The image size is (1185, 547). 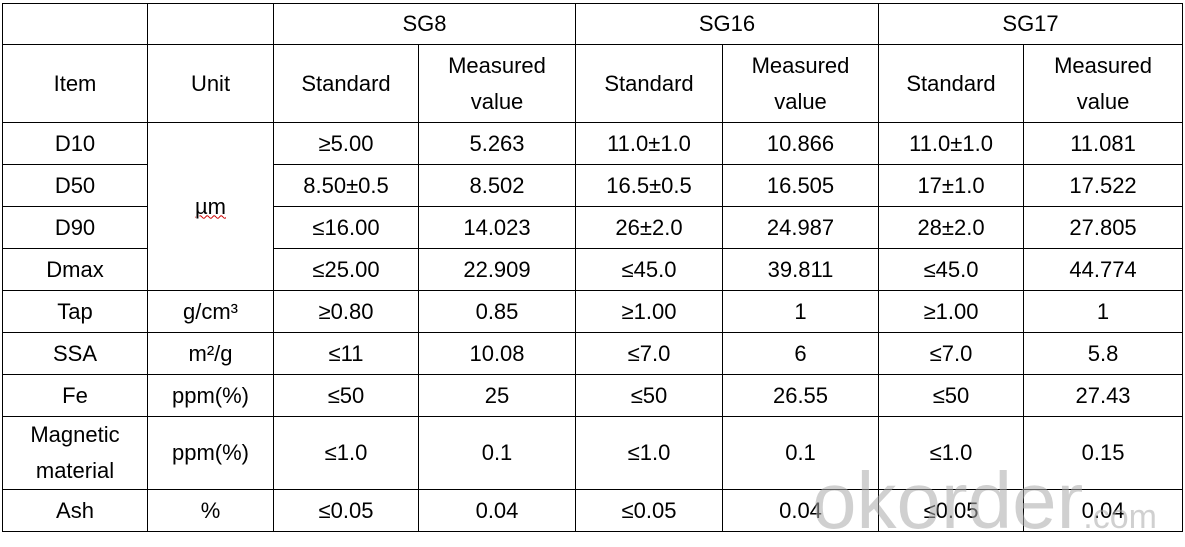 I want to click on value-cell: ≤16.00, so click(x=346, y=227).